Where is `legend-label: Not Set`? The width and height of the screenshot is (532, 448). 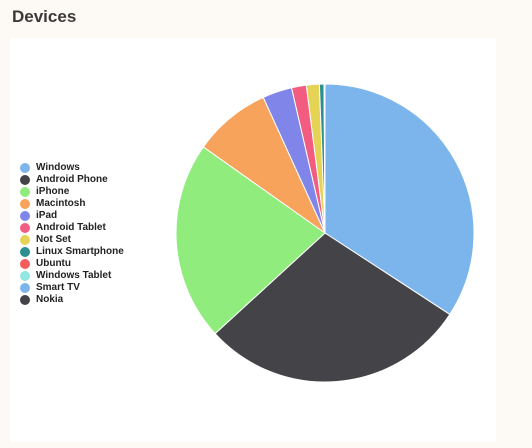
legend-label: Not Set is located at coordinates (53, 239).